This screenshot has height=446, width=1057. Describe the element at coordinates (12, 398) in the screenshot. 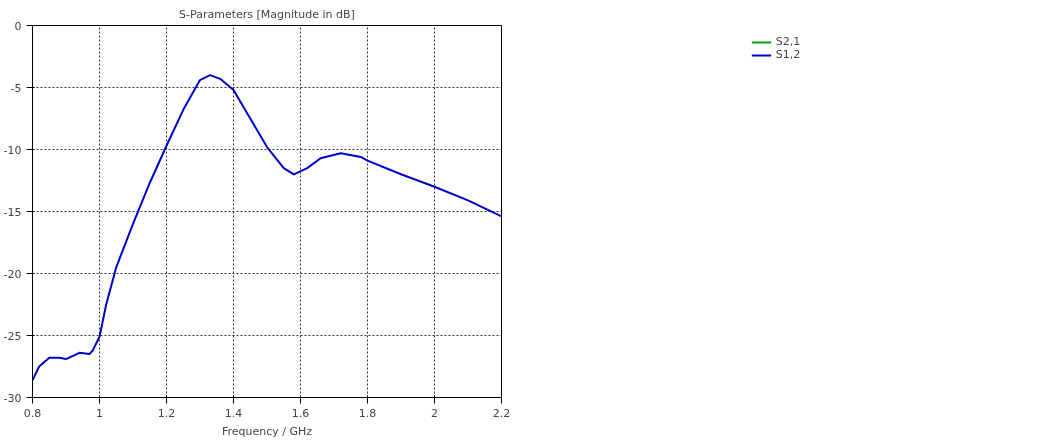

I see `y-tick-label: -30` at that location.